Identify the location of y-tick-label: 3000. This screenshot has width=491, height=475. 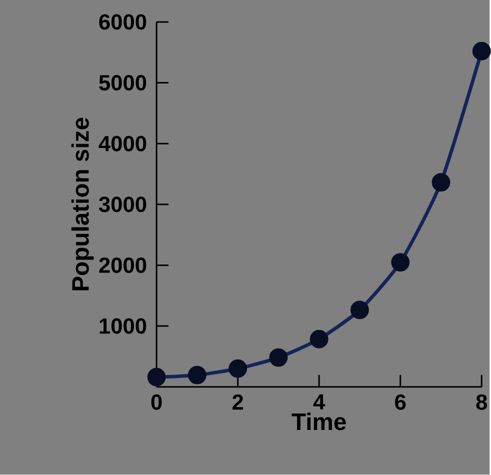
(122, 204).